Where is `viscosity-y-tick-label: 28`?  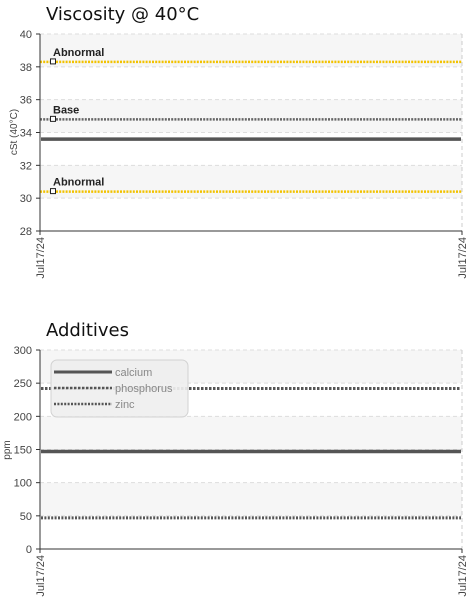 viscosity-y-tick-label: 28 is located at coordinates (26, 232).